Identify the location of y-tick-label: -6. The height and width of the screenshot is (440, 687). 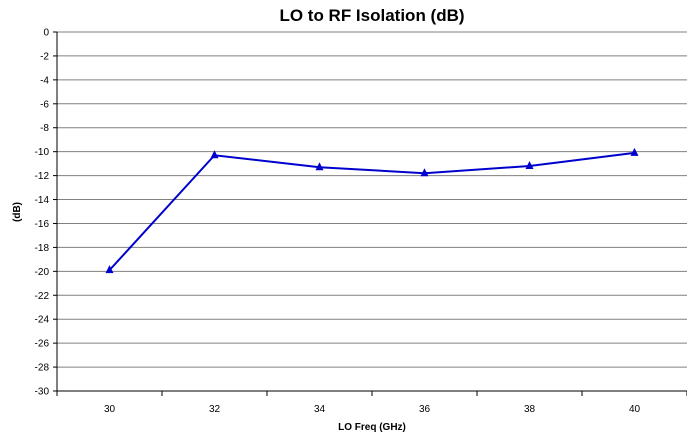
(44, 104).